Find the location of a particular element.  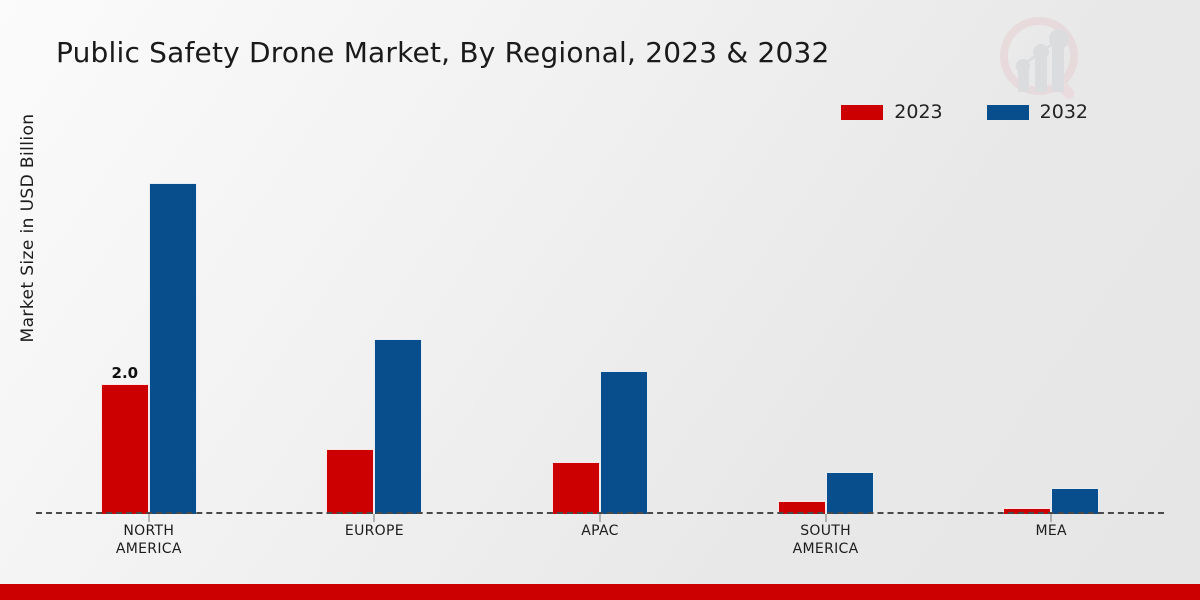

bar-2023-apac is located at coordinates (575, 488).